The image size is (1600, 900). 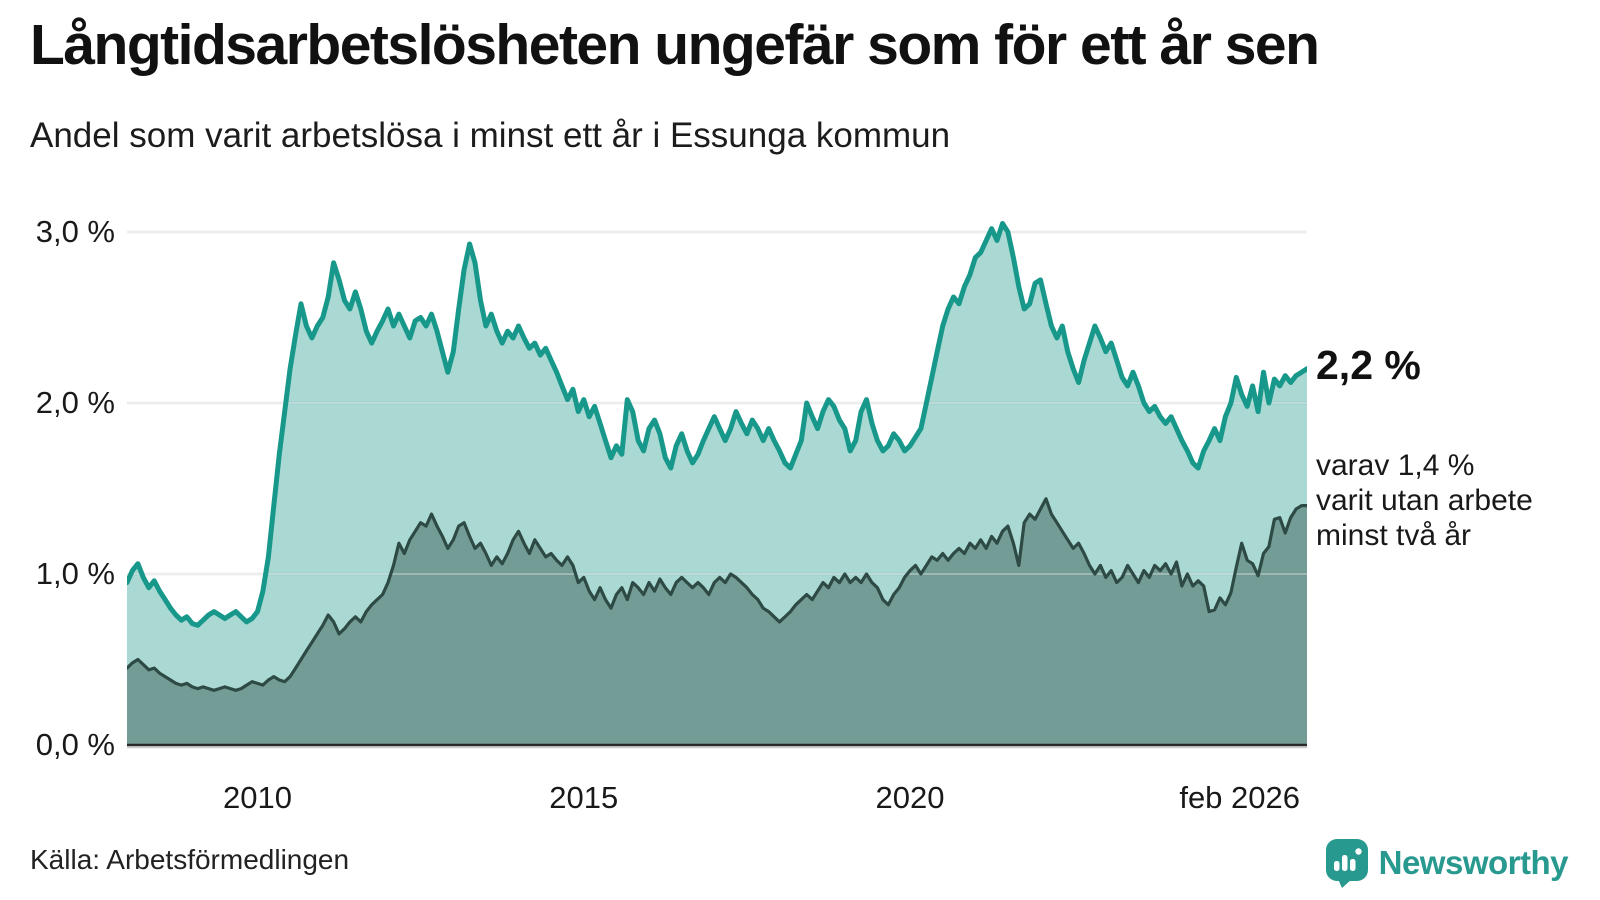 What do you see at coordinates (75, 231) in the screenshot?
I see `y-axis-label: 3,0 %` at bounding box center [75, 231].